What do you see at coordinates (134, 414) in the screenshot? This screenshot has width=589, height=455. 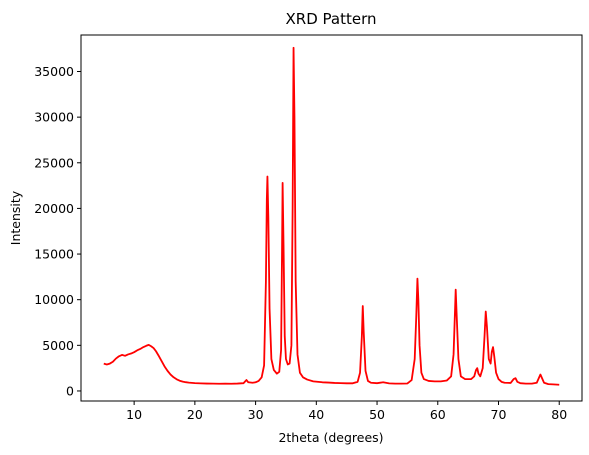 I see `x-tick-label: 10` at bounding box center [134, 414].